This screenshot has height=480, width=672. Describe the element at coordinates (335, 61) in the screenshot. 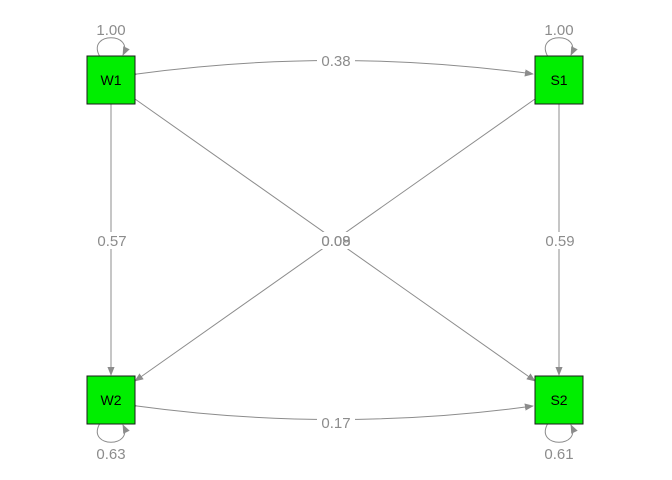

I see `covariance-w1-s1-label: 0.38` at that location.